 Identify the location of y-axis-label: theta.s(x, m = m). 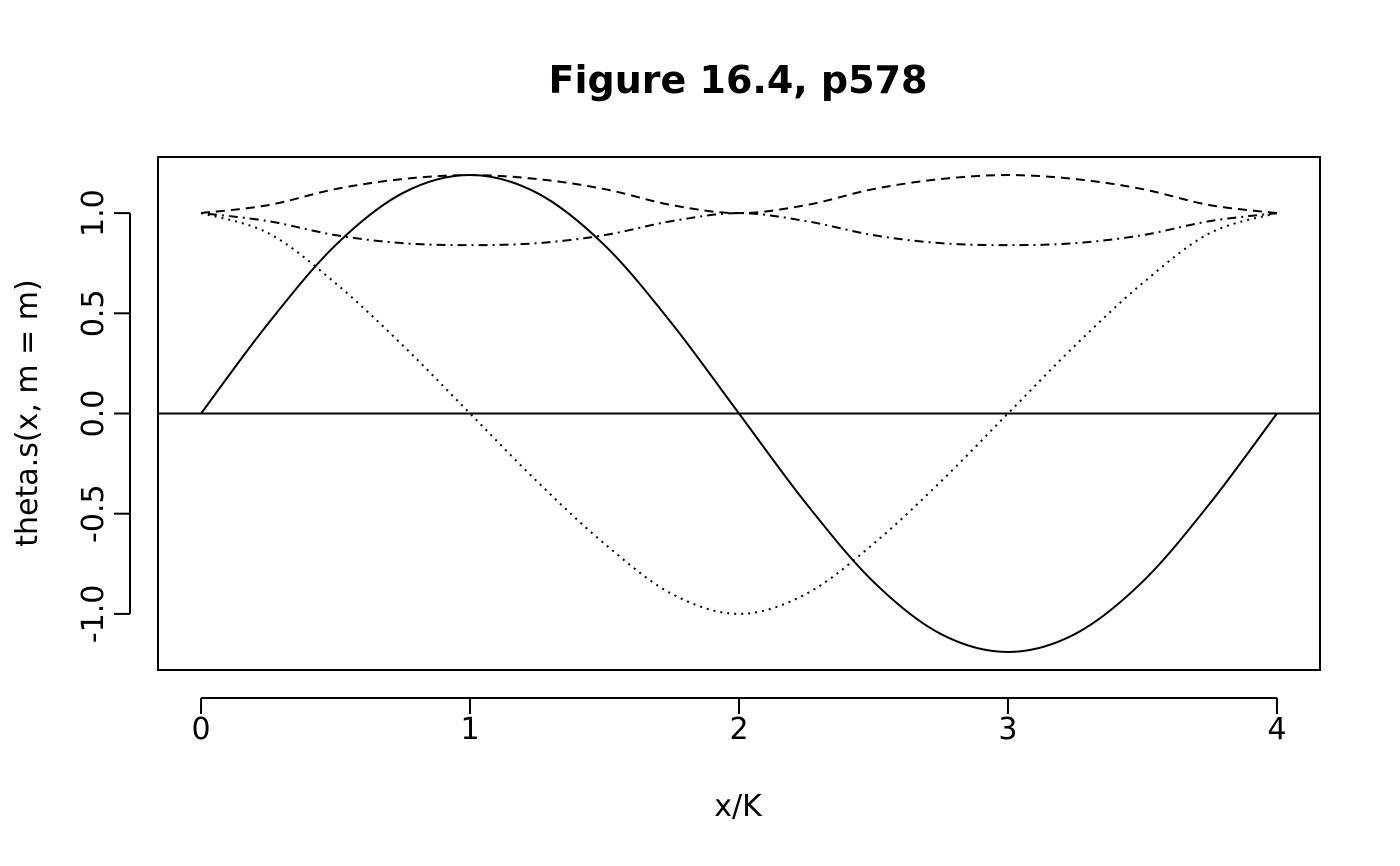
(27, 412).